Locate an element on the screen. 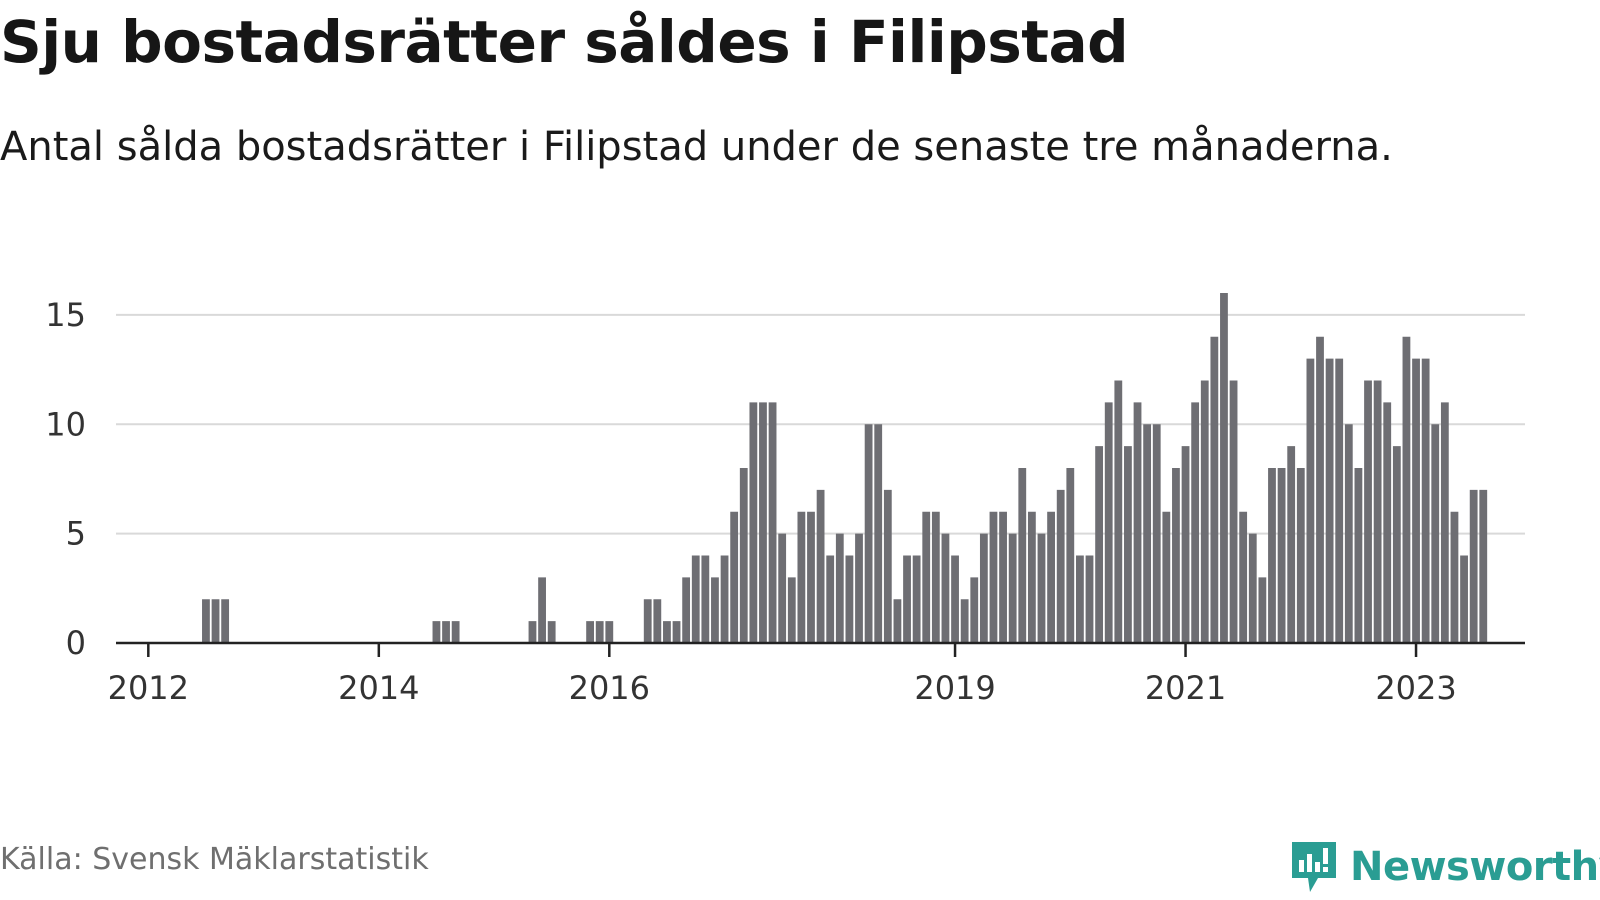 Image resolution: width=1600 pixels, height=900 pixels. x-tick-label: 2016 is located at coordinates (609, 688).